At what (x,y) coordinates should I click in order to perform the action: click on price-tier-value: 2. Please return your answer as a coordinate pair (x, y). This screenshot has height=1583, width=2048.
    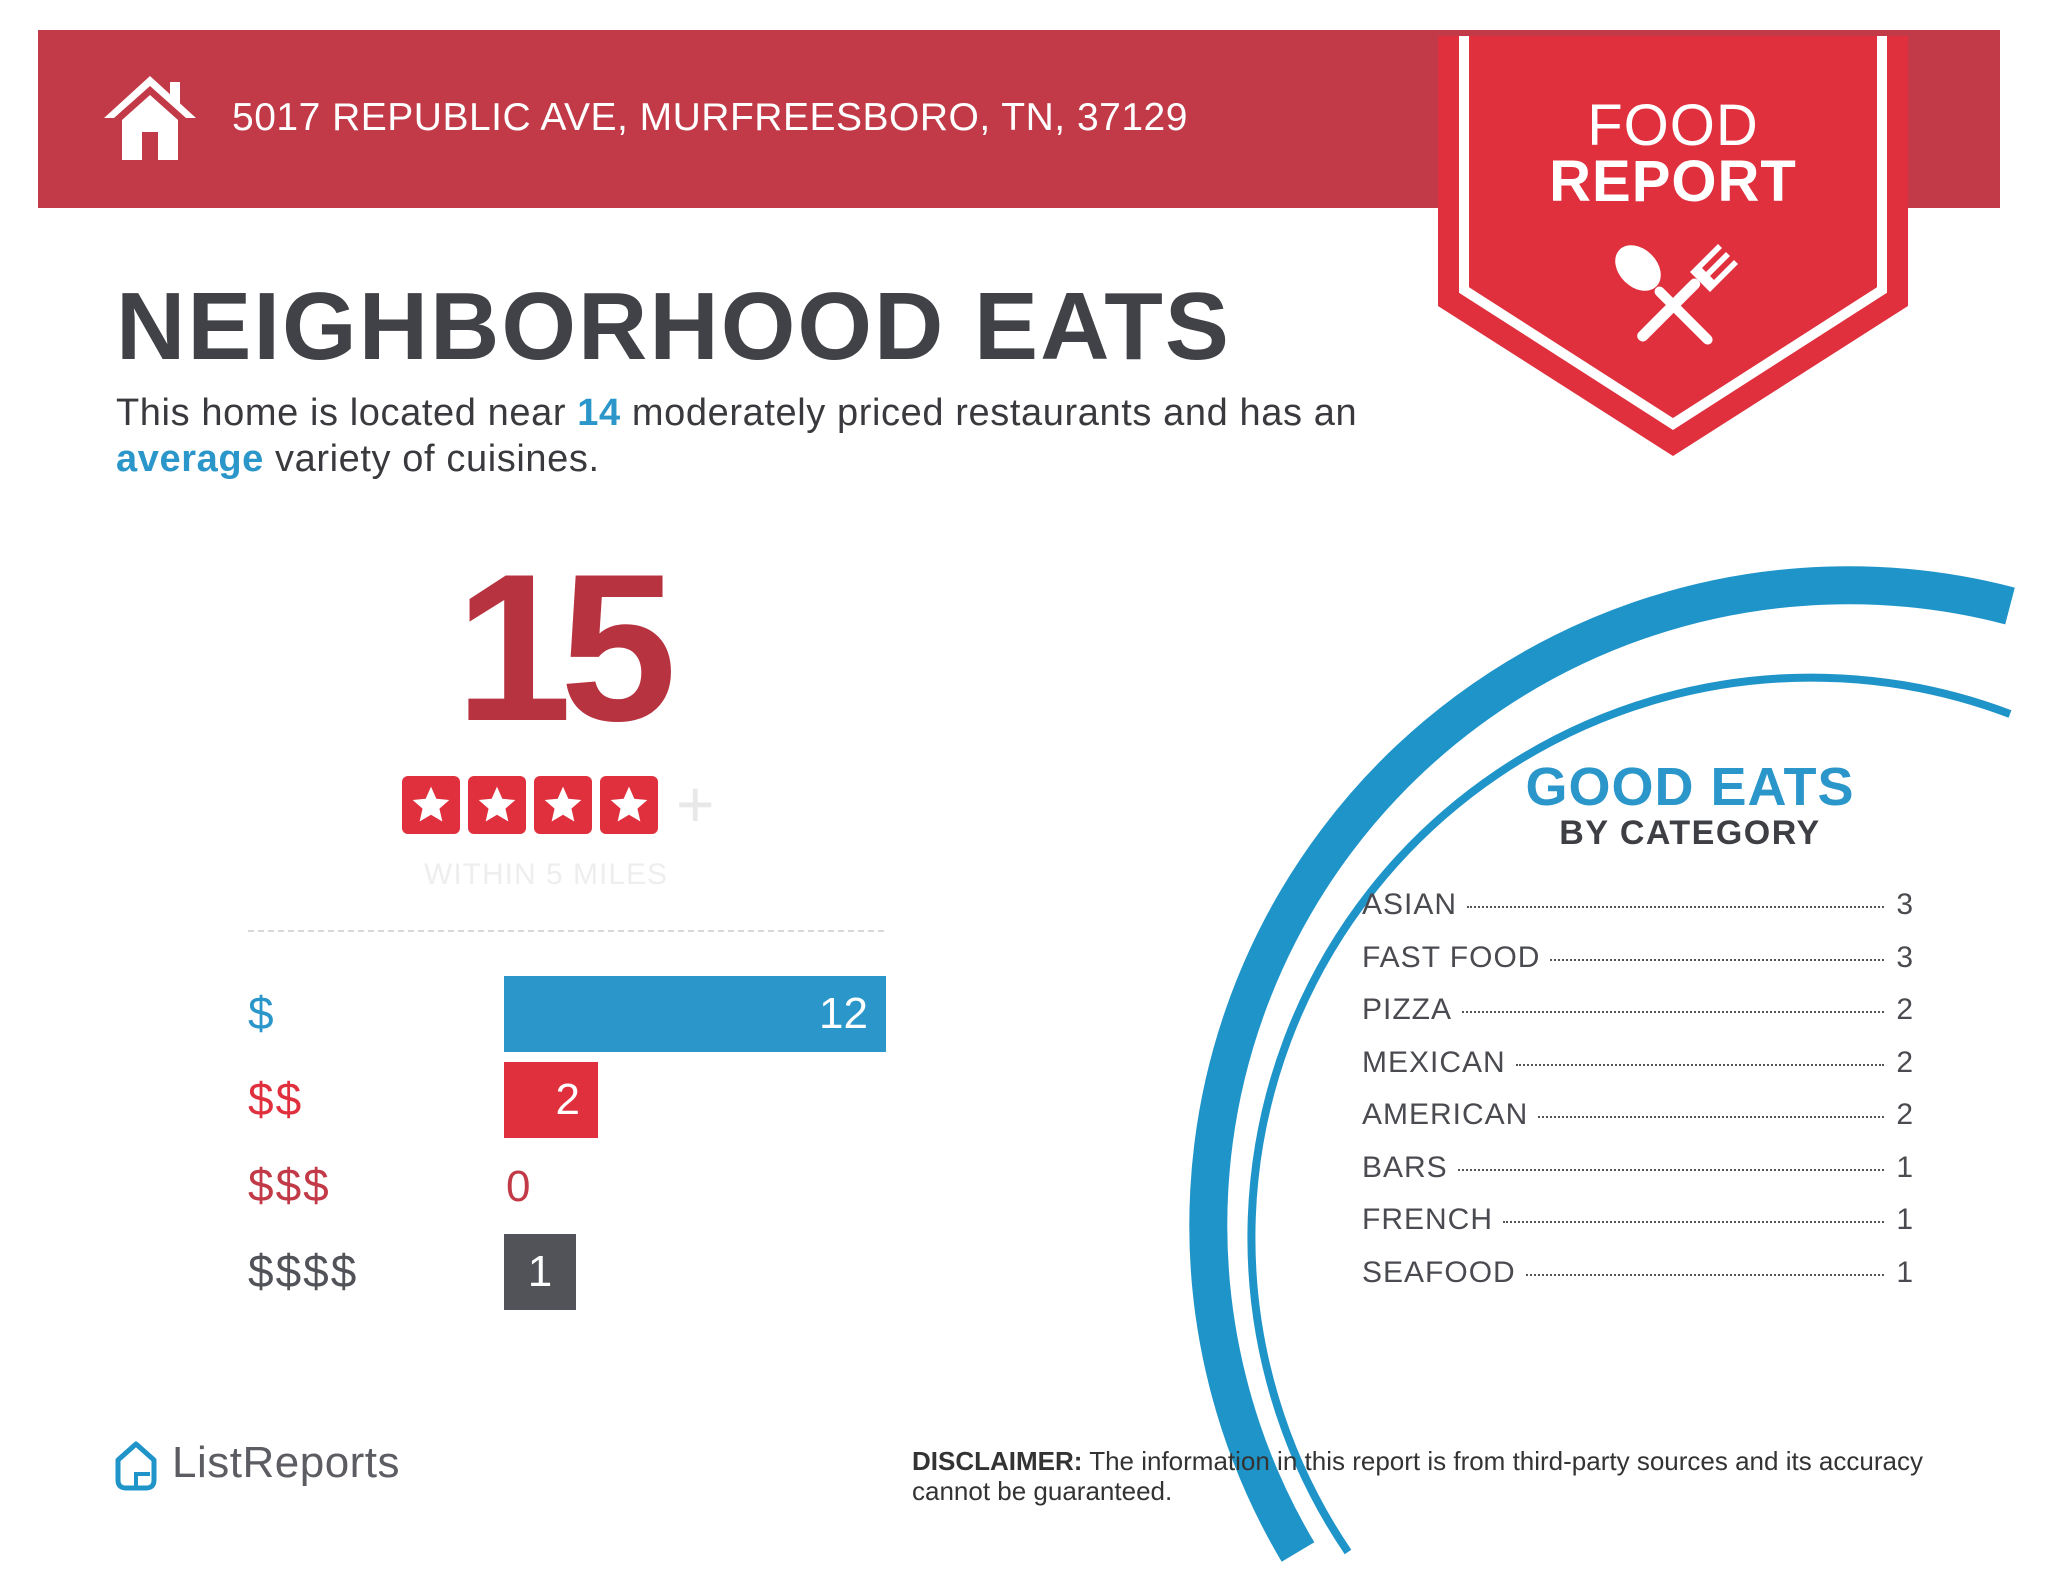
    Looking at the image, I should click on (567, 1099).